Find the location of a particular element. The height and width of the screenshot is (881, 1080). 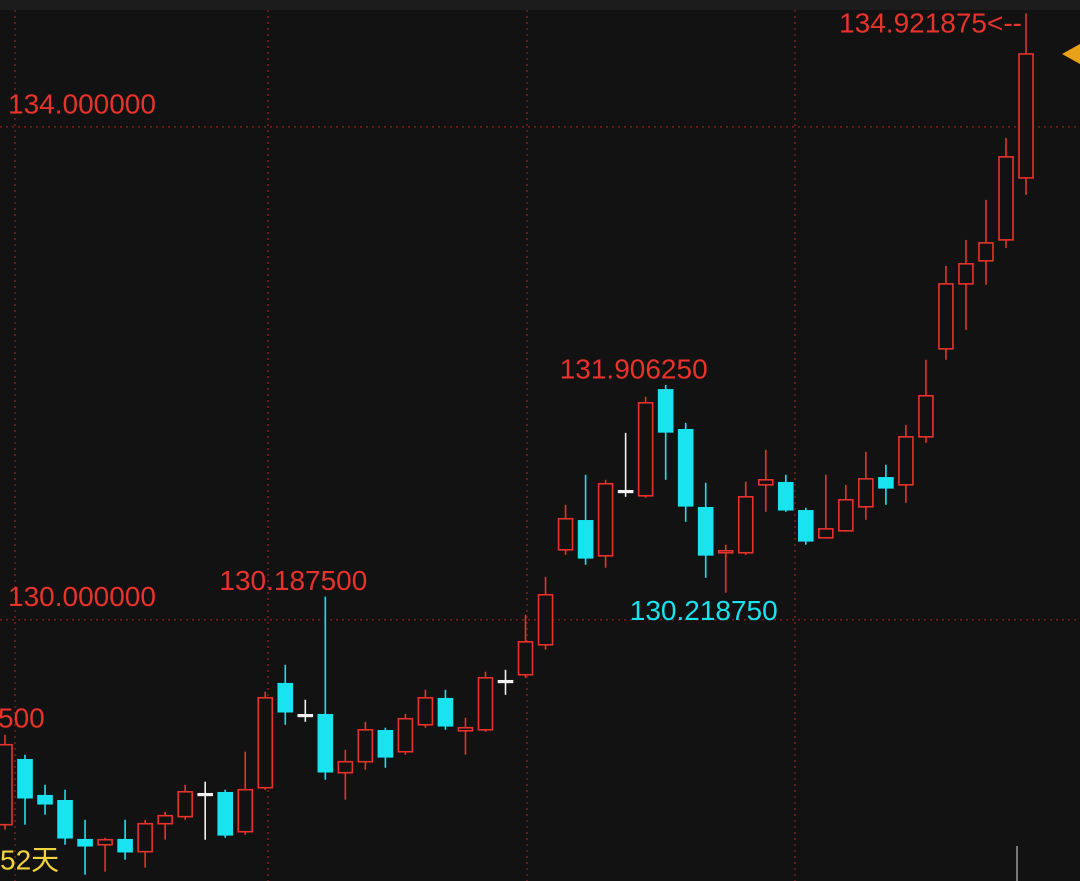

y-tick-label: 134.000000 is located at coordinates (82, 103).